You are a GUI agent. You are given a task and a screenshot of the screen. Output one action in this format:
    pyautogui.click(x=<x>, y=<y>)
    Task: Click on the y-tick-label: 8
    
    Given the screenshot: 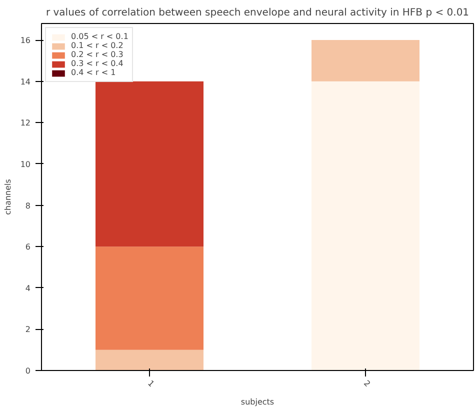 What is the action you would take?
    pyautogui.click(x=28, y=205)
    